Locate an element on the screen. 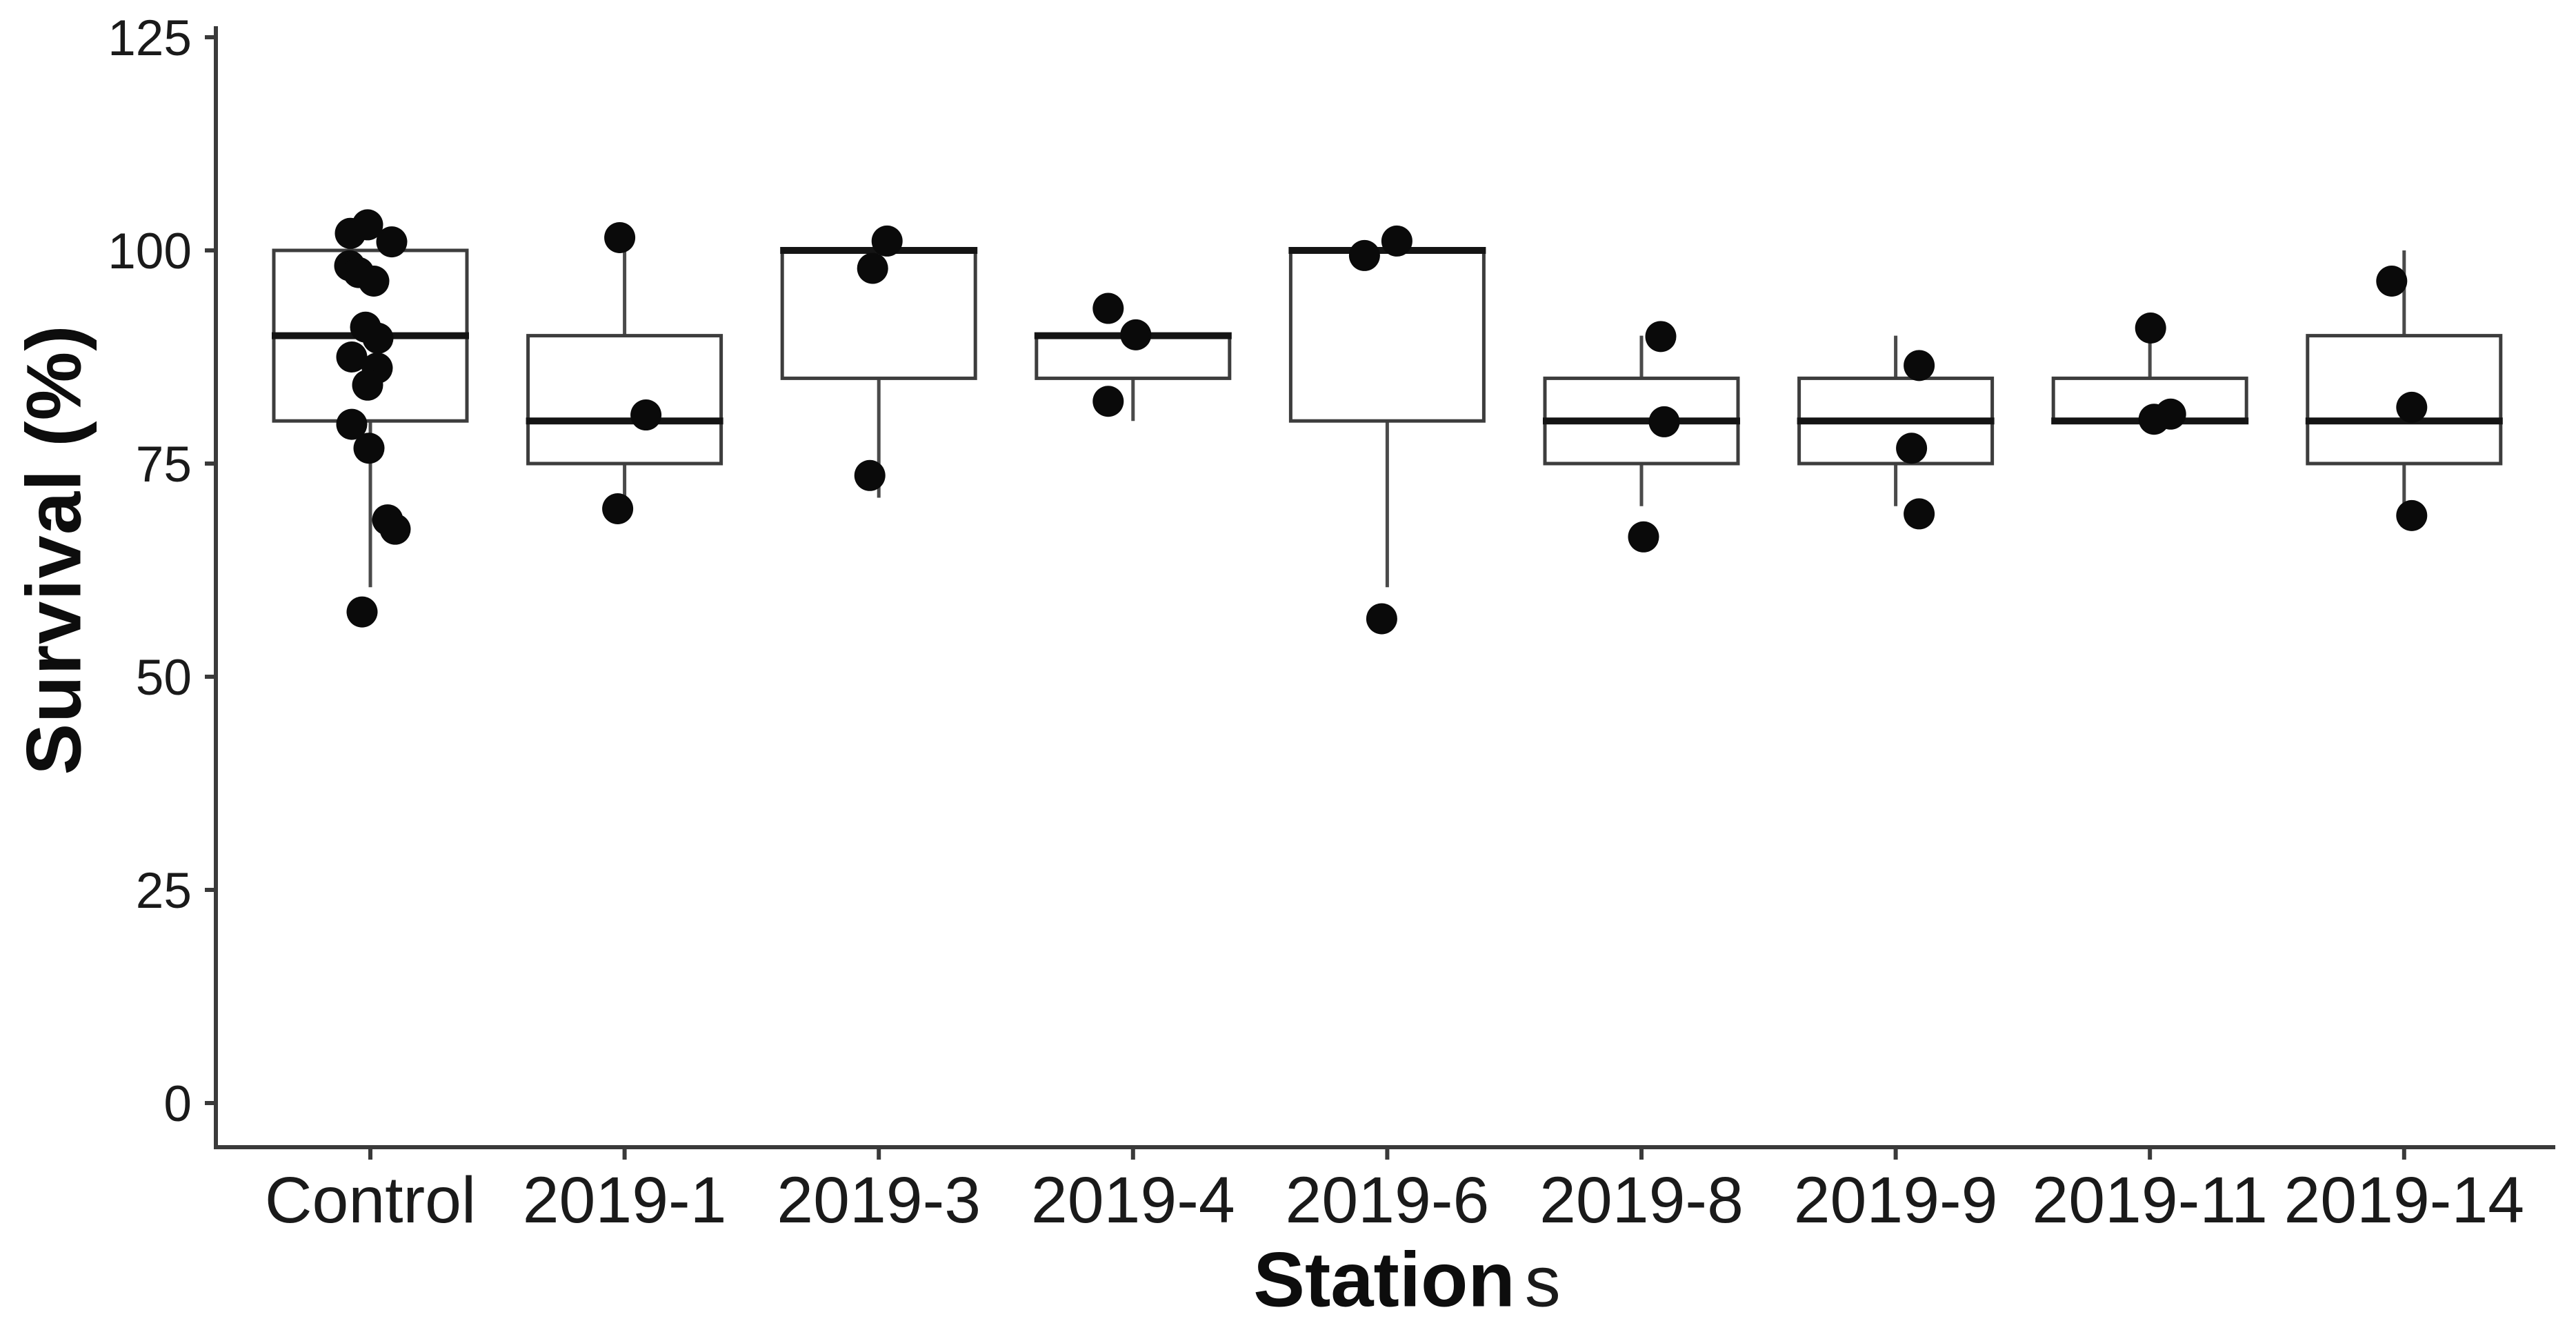 The height and width of the screenshot is (1330, 2576). x-tick-label: 2019-6 is located at coordinates (1387, 1200).